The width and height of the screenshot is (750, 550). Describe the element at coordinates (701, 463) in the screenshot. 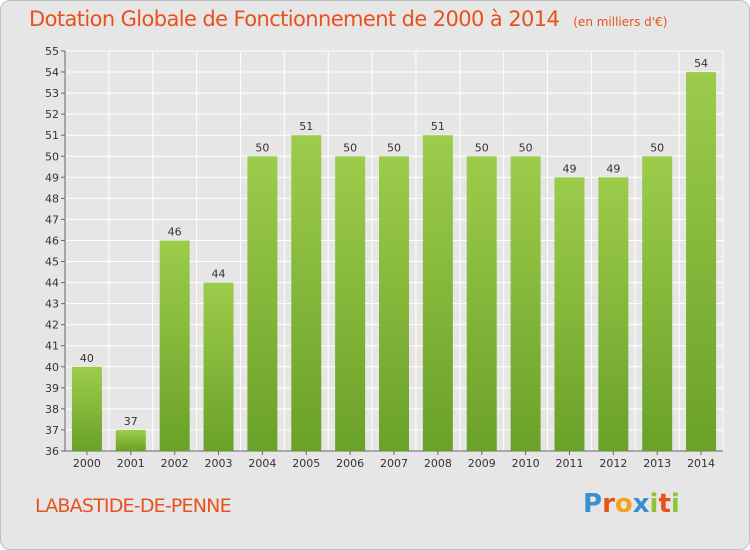

I see `x-tick-label: 2014` at that location.